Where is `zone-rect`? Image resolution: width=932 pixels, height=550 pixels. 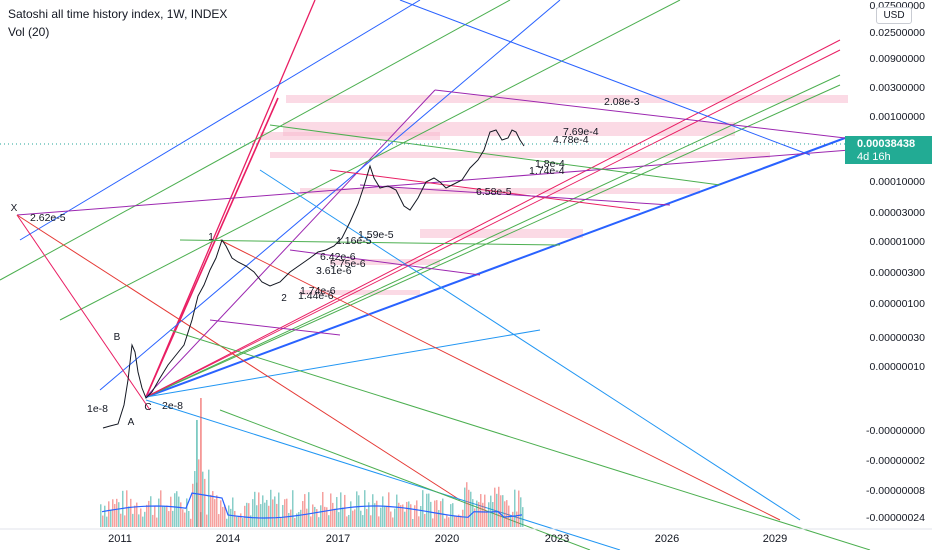
zone-rect is located at coordinates (520, 155).